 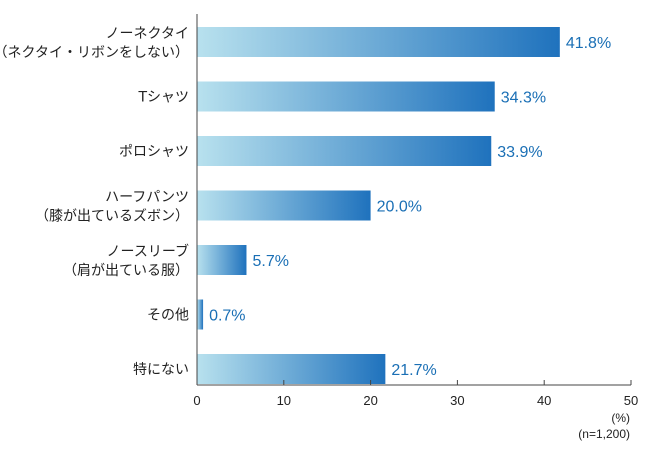 I want to click on x-tick-label: 30, so click(x=457, y=400).